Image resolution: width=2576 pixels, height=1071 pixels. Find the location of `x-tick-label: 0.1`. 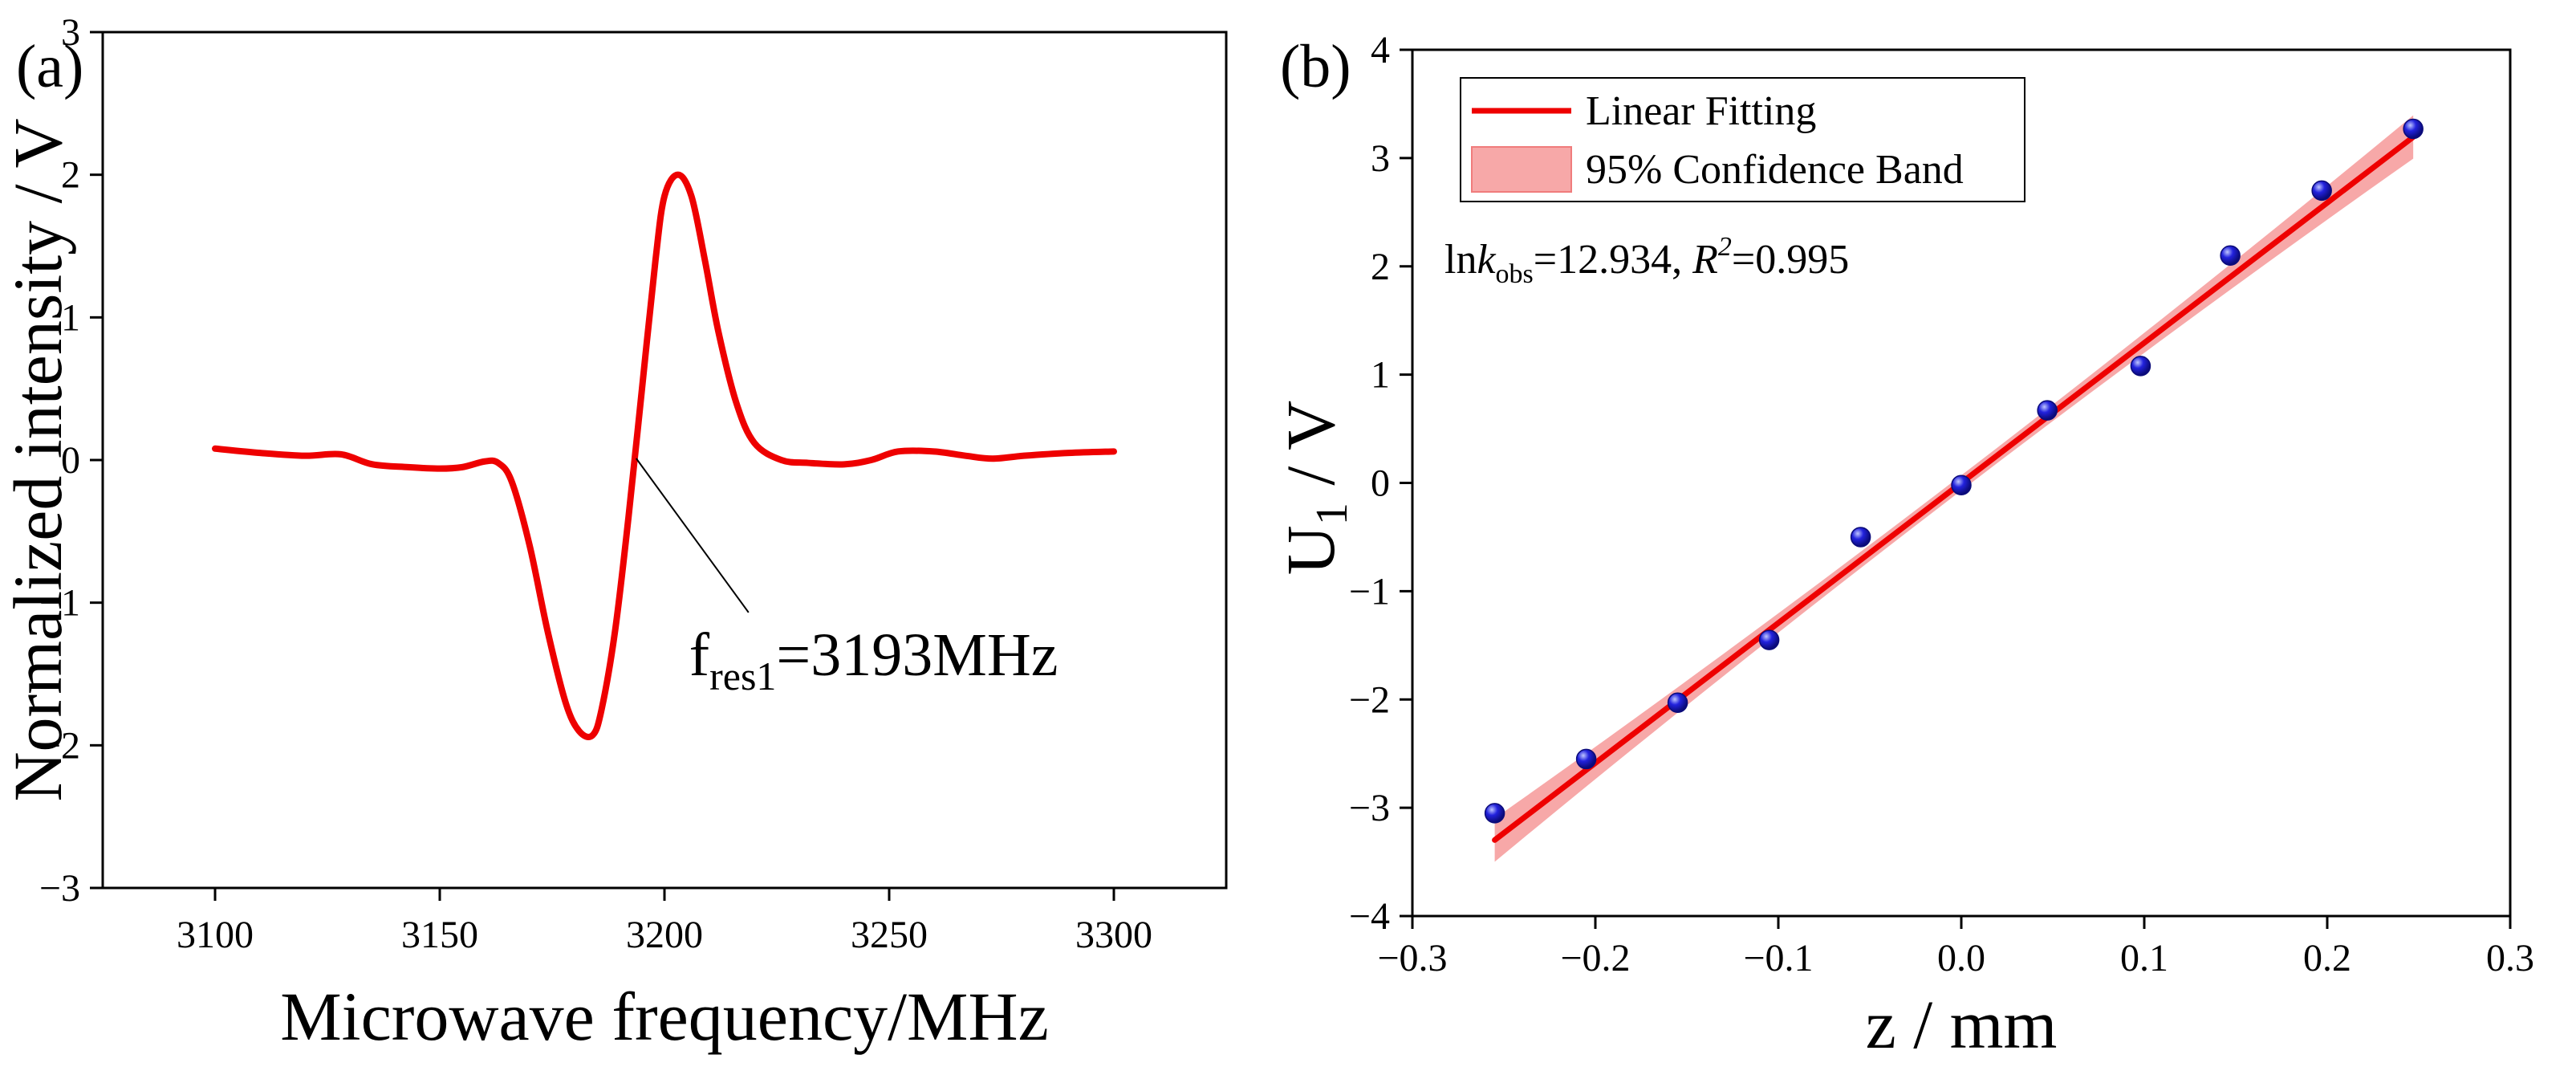

x-tick-label: 0.1 is located at coordinates (2144, 958).